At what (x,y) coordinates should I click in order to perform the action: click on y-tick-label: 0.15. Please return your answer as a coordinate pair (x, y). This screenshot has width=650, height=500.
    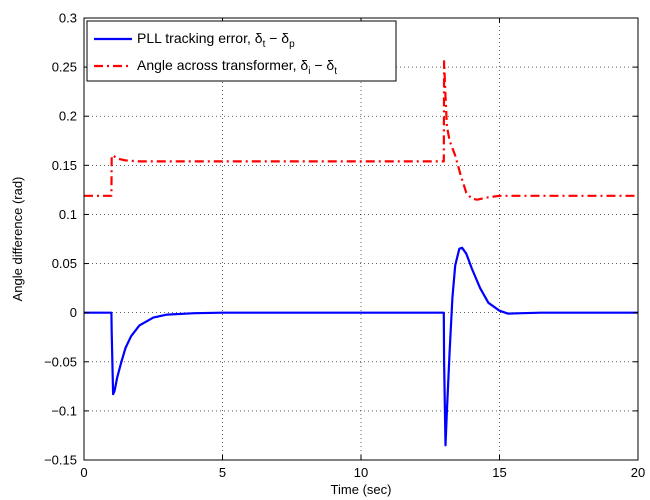
    Looking at the image, I should click on (64, 165).